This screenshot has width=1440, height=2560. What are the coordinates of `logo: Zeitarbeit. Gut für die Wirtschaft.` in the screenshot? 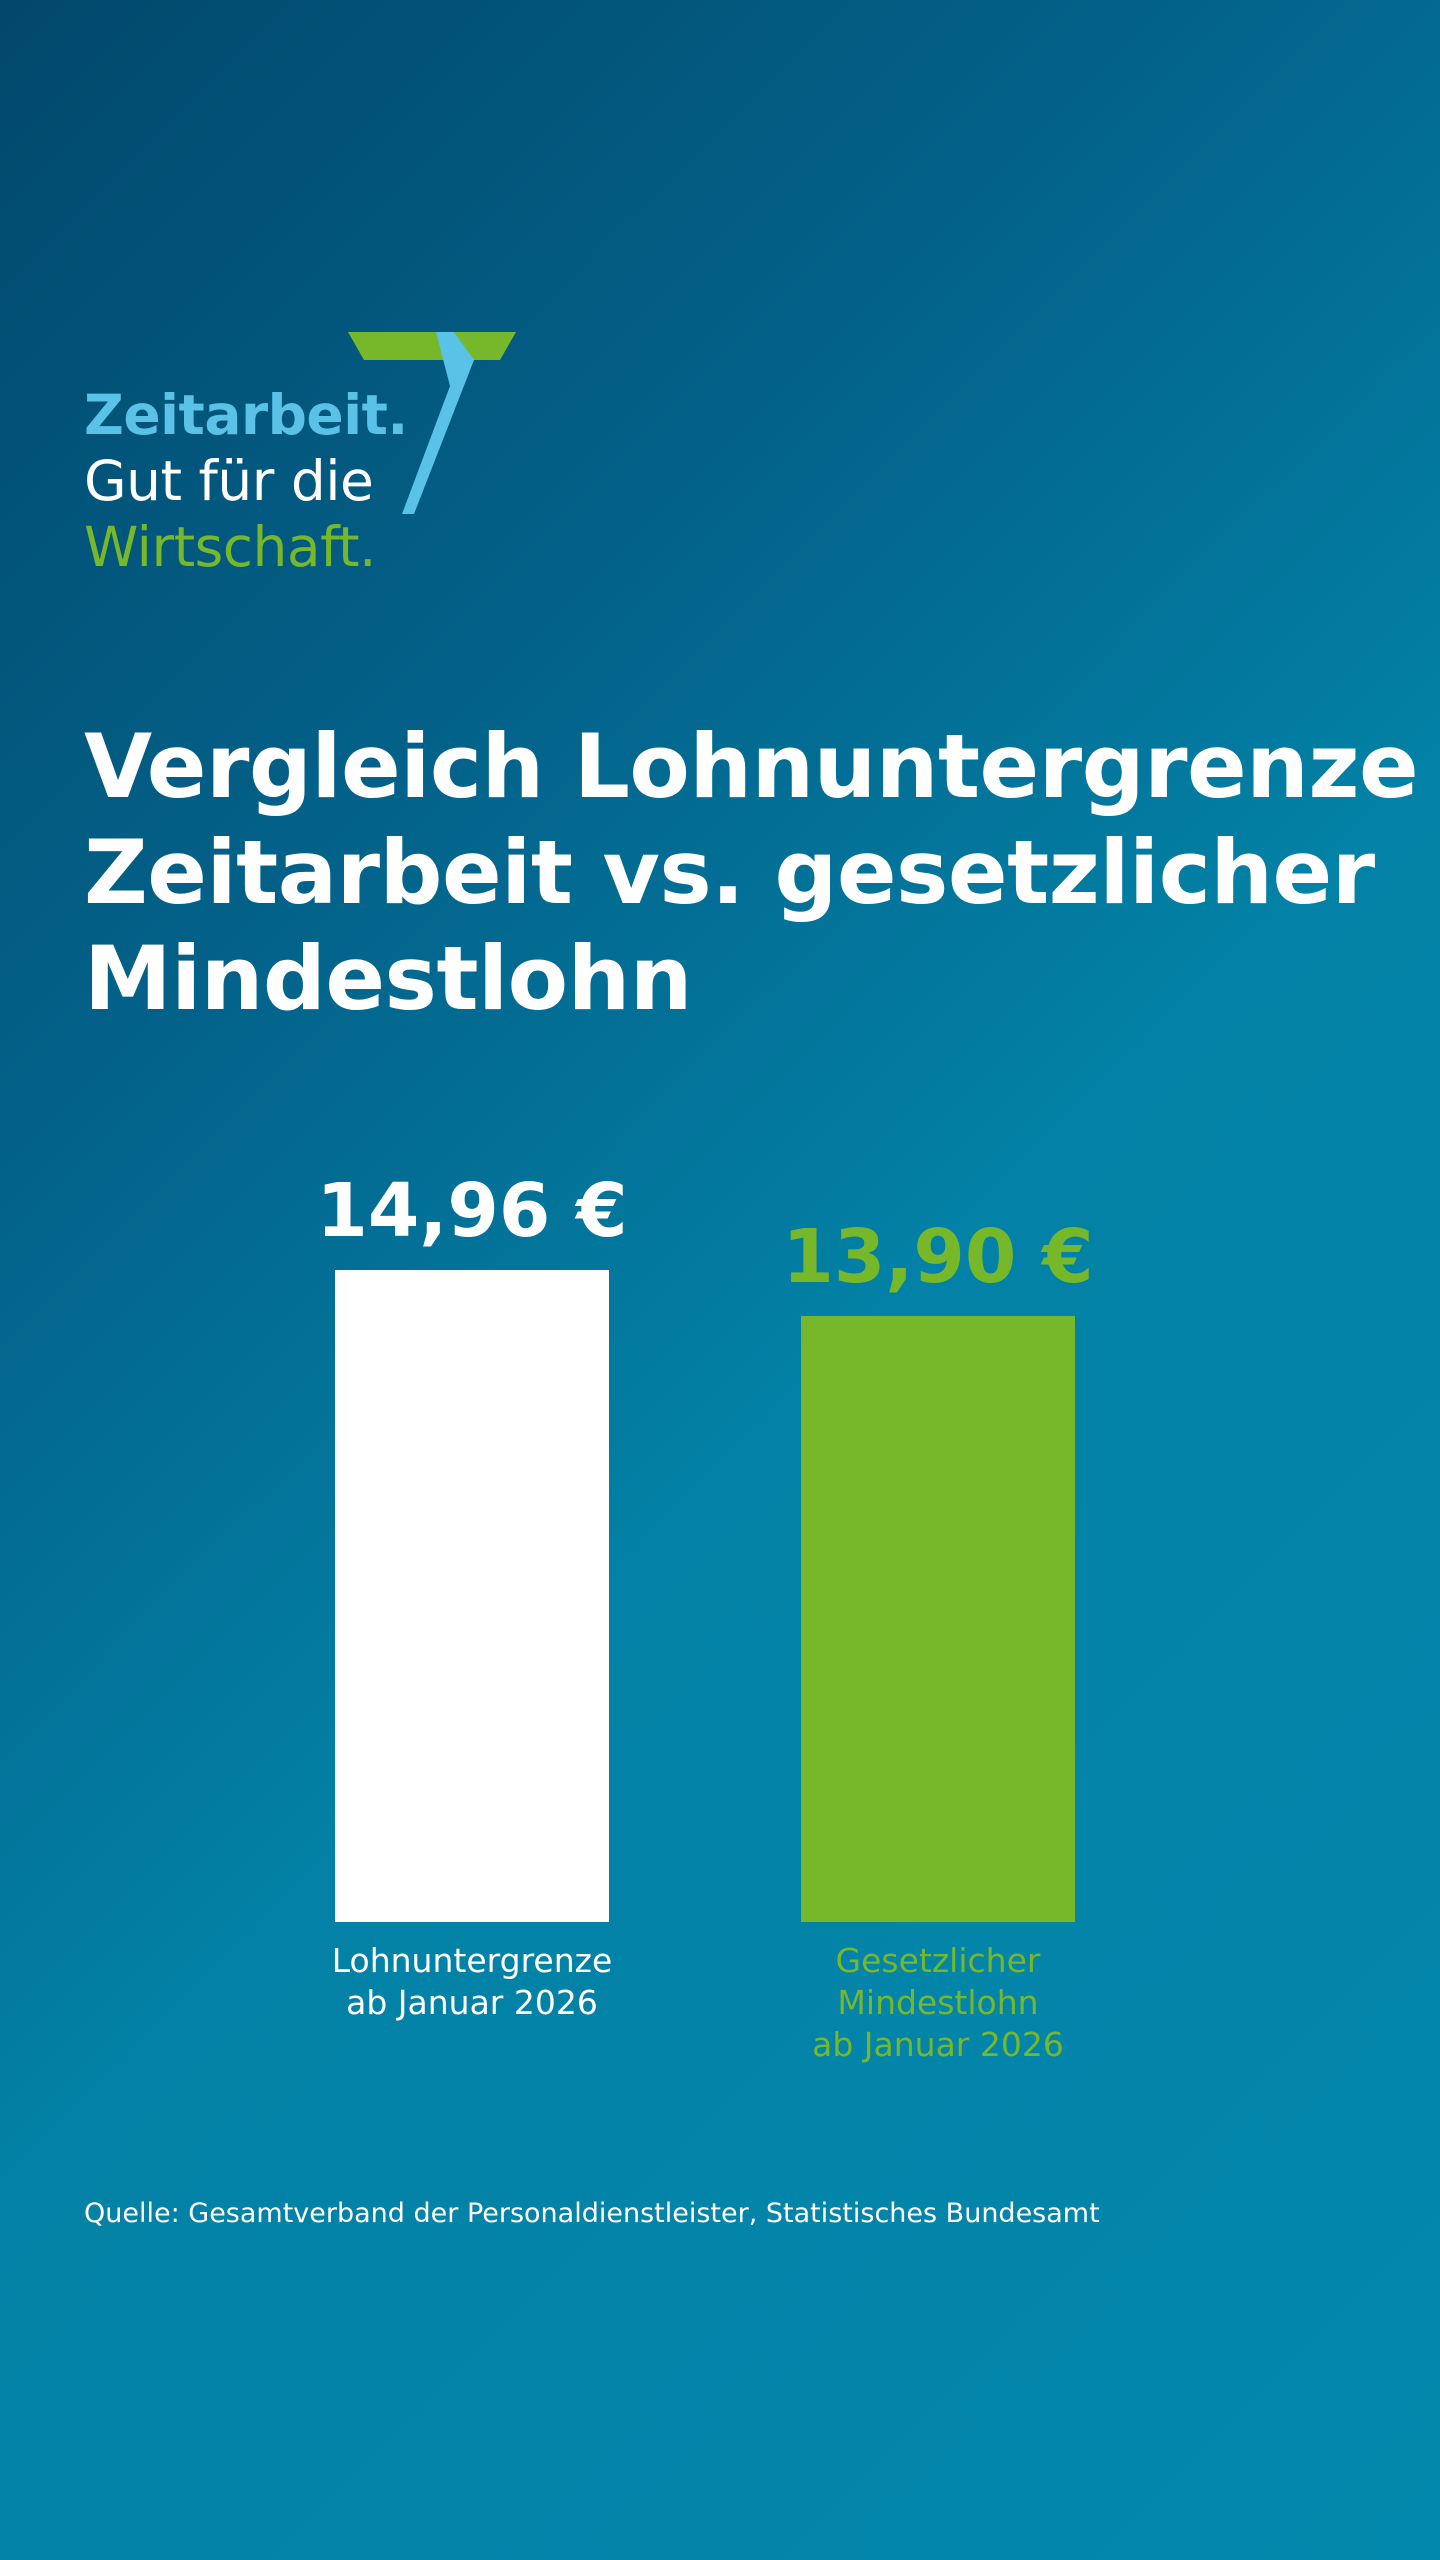 It's located at (324, 460).